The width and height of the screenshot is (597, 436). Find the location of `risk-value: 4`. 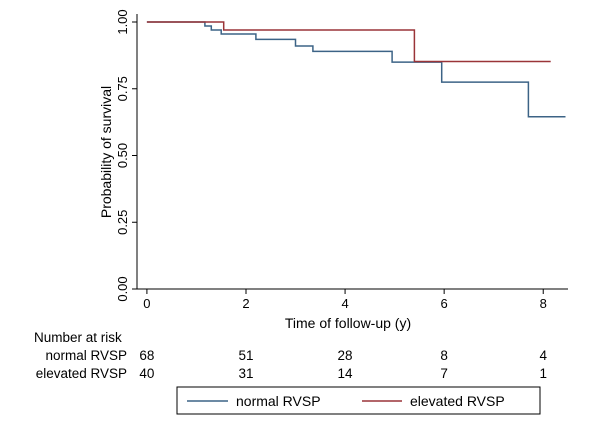

risk-value: 4 is located at coordinates (543, 355).